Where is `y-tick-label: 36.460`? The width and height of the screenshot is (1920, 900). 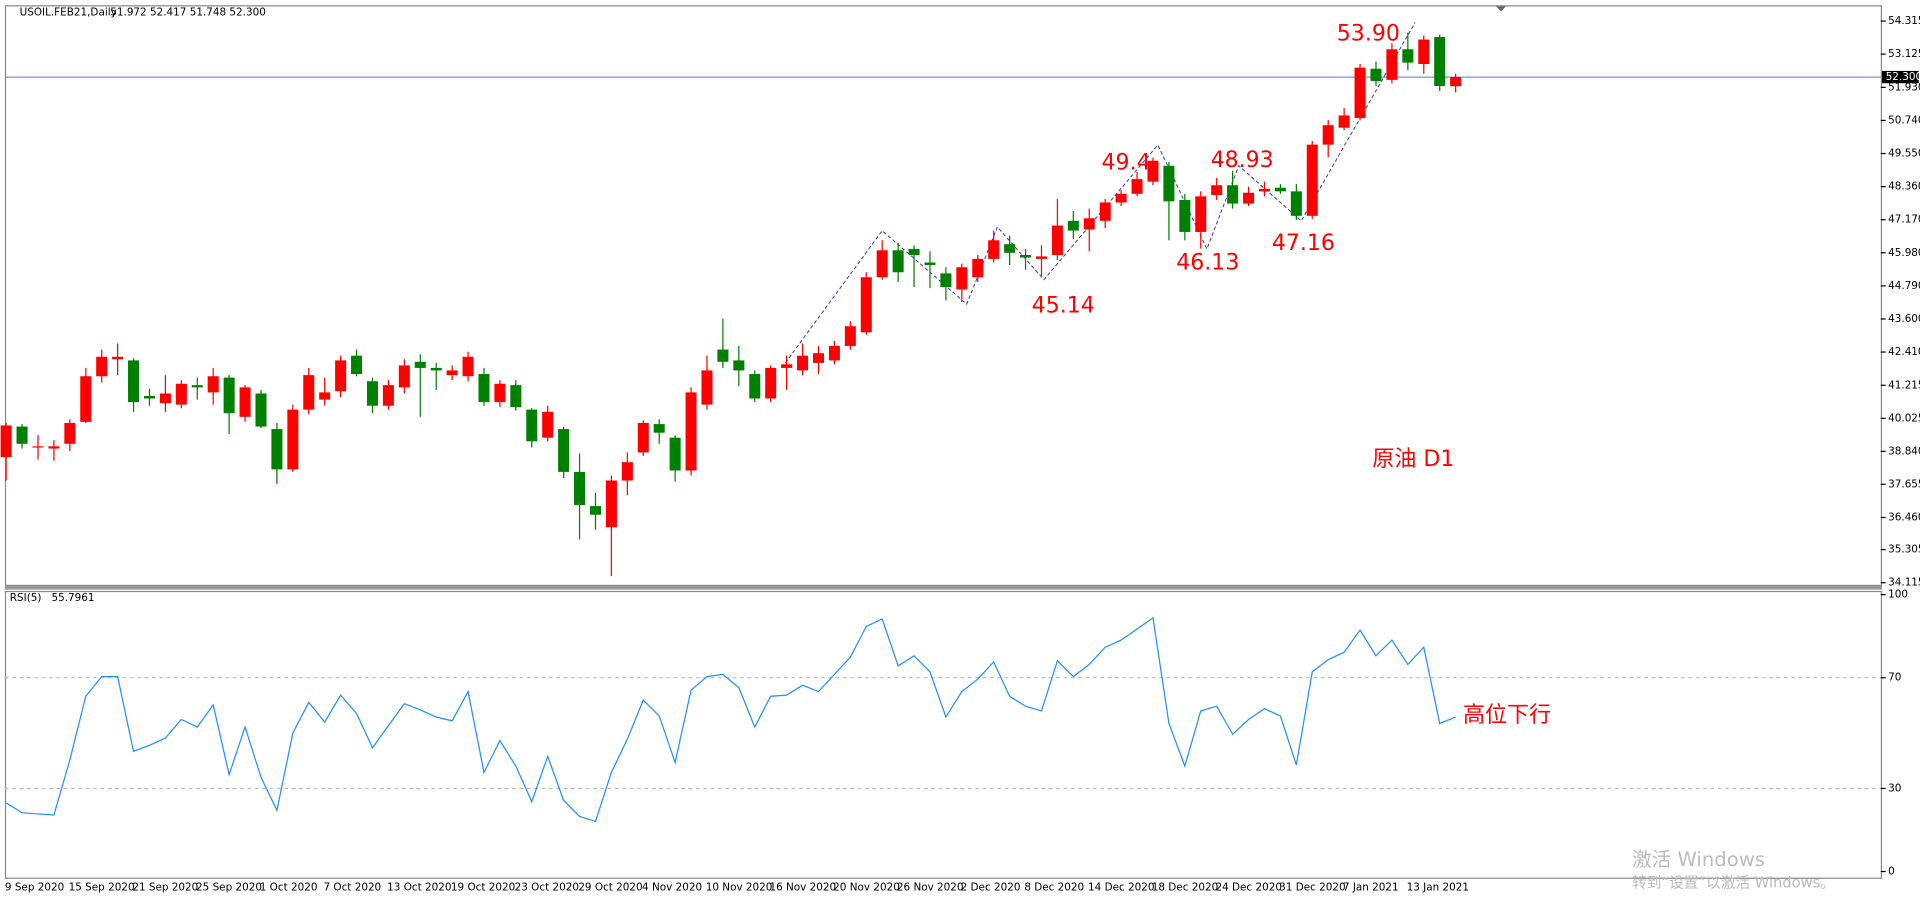
y-tick-label: 36.460 is located at coordinates (1904, 517).